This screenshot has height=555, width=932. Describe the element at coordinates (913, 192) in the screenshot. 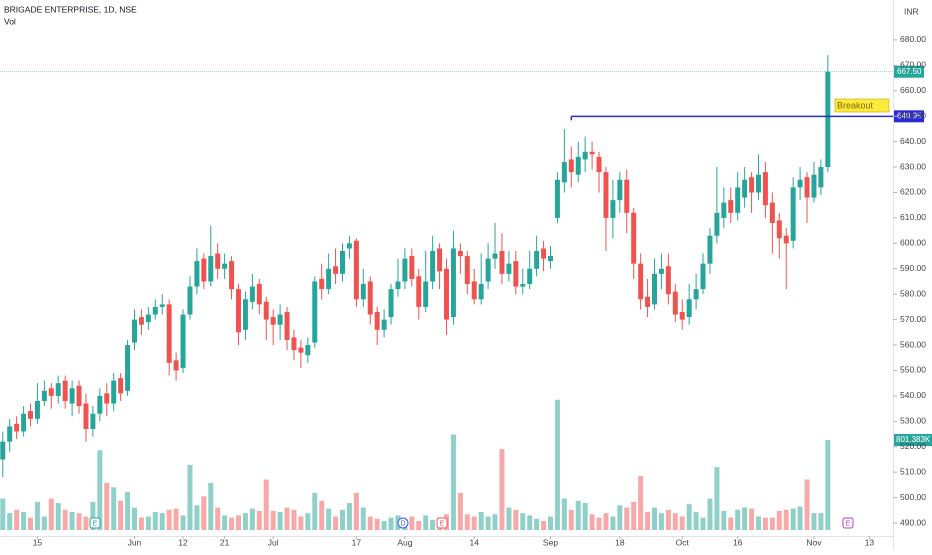

I see `y-tick-label: 620.00` at that location.